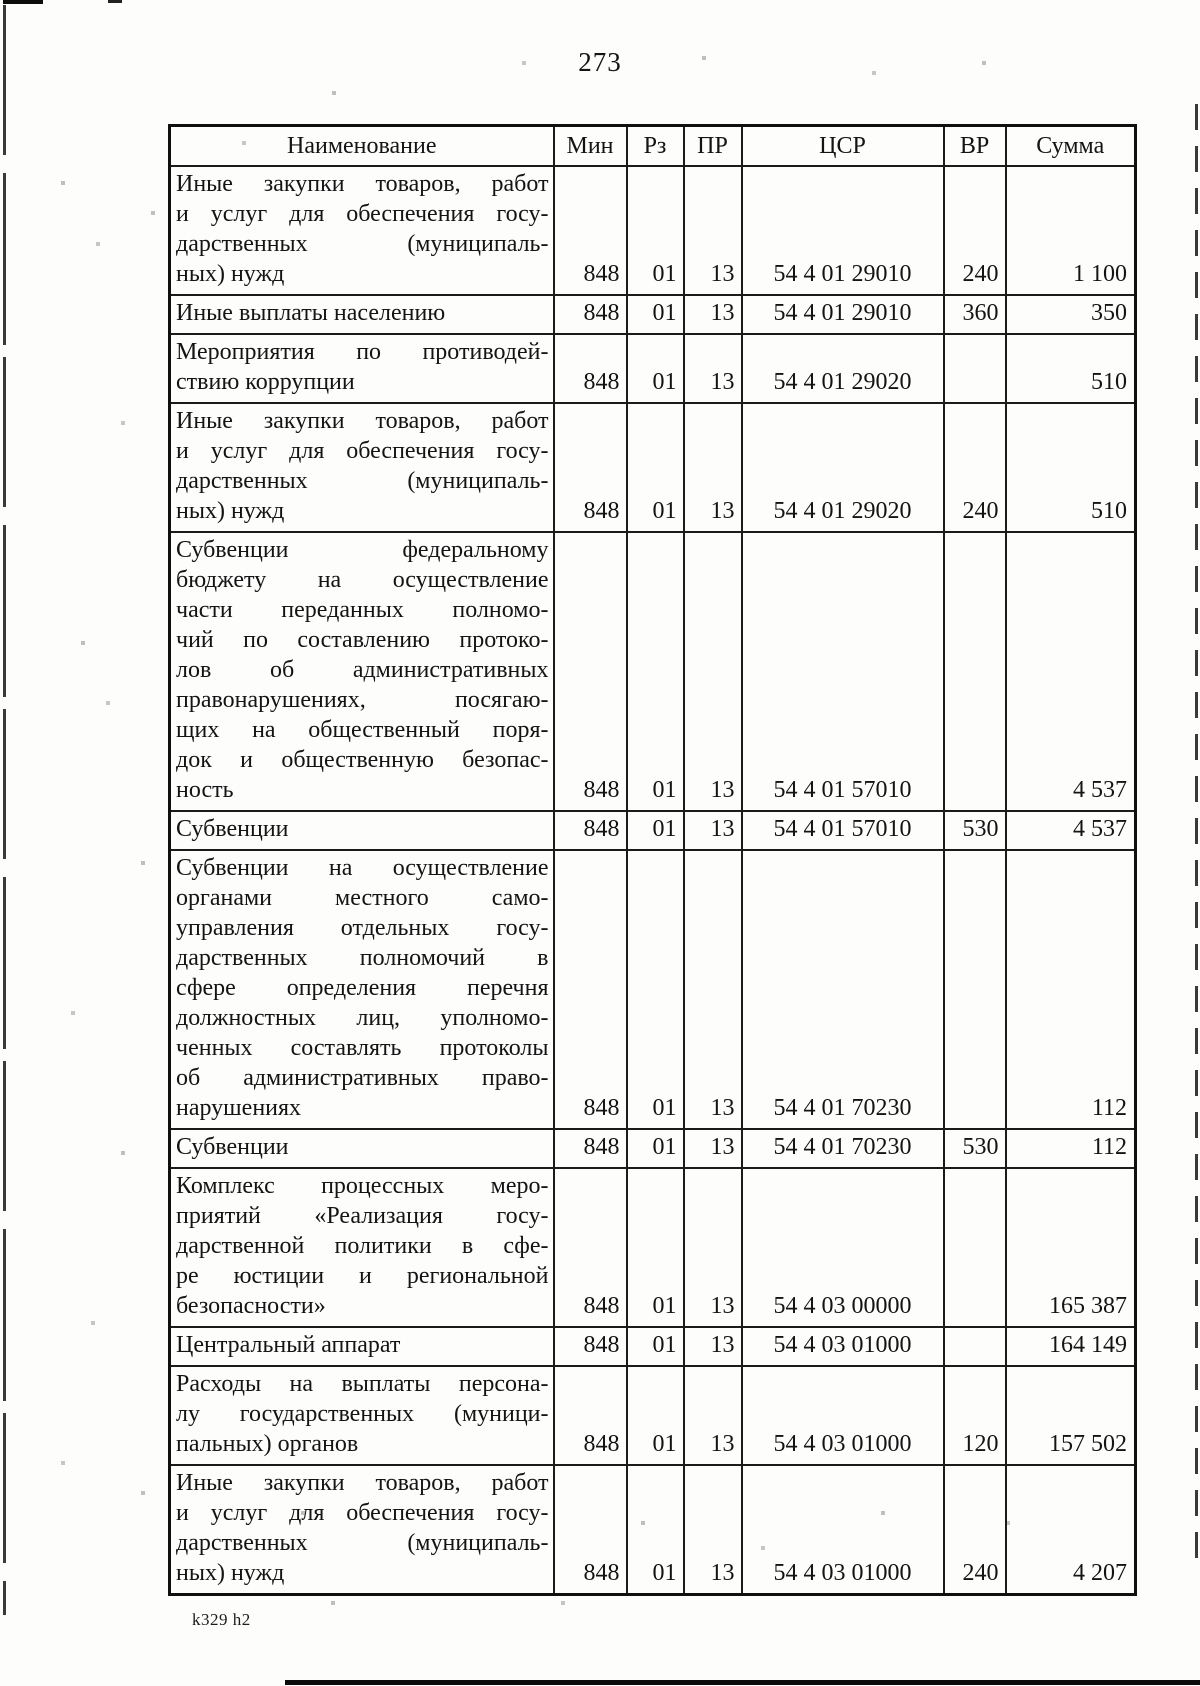 This screenshot has width=1200, height=1686. What do you see at coordinates (1196, 839) in the screenshot?
I see `scan-artifact-right-dashed-line` at bounding box center [1196, 839].